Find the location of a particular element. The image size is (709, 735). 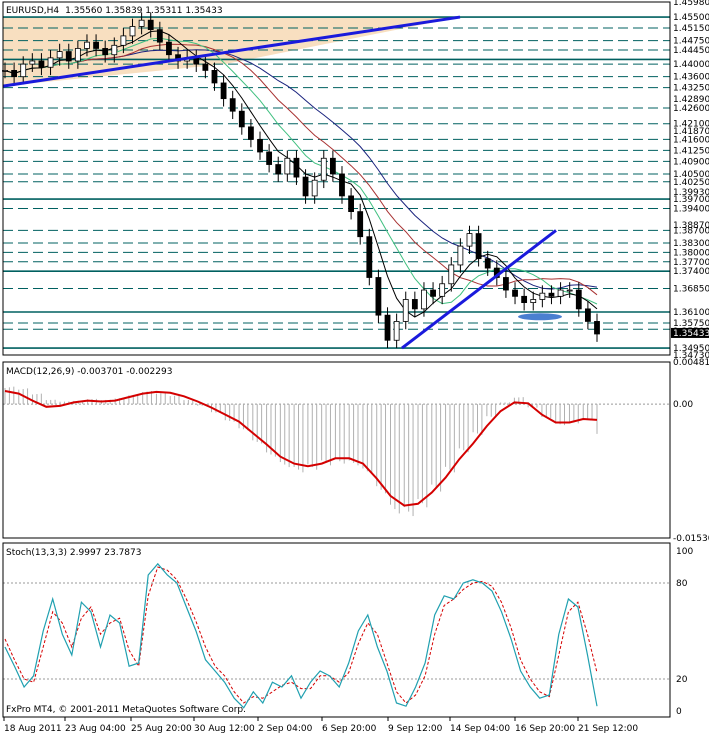

time-label: 23 Aug 04:00 is located at coordinates (95, 729).